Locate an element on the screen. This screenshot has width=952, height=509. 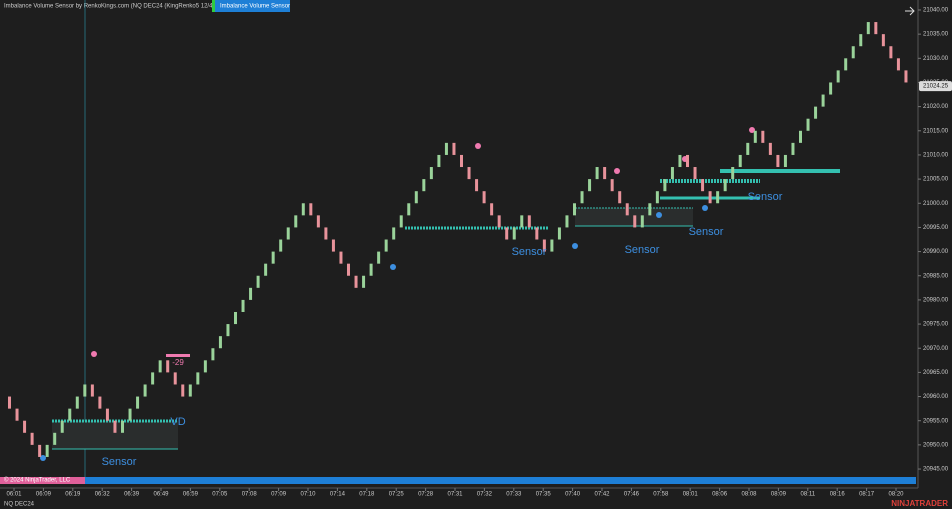
y-tick-label: 20990.00 is located at coordinates (936, 252).